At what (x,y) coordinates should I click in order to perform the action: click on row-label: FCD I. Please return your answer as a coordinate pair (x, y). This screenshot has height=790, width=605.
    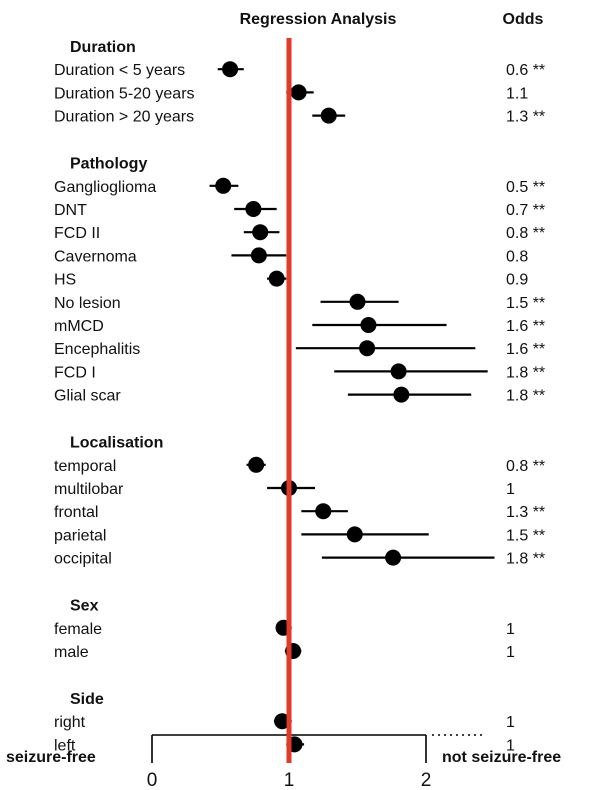
    Looking at the image, I should click on (75, 372).